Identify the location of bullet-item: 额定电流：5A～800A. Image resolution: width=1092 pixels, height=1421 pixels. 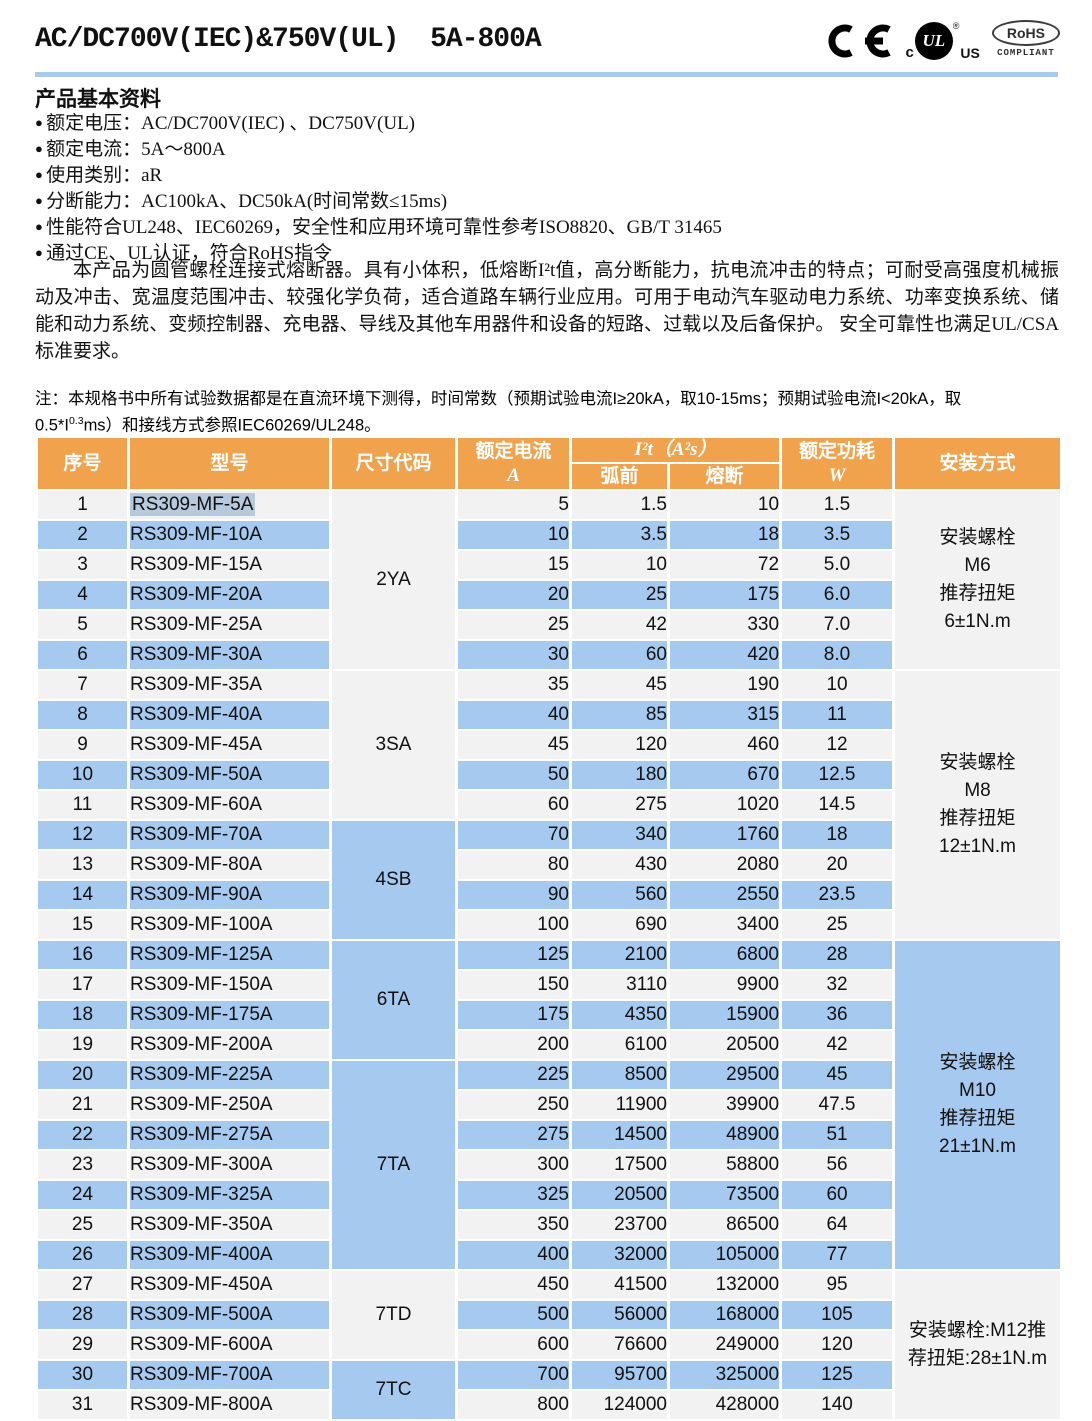
(378, 149).